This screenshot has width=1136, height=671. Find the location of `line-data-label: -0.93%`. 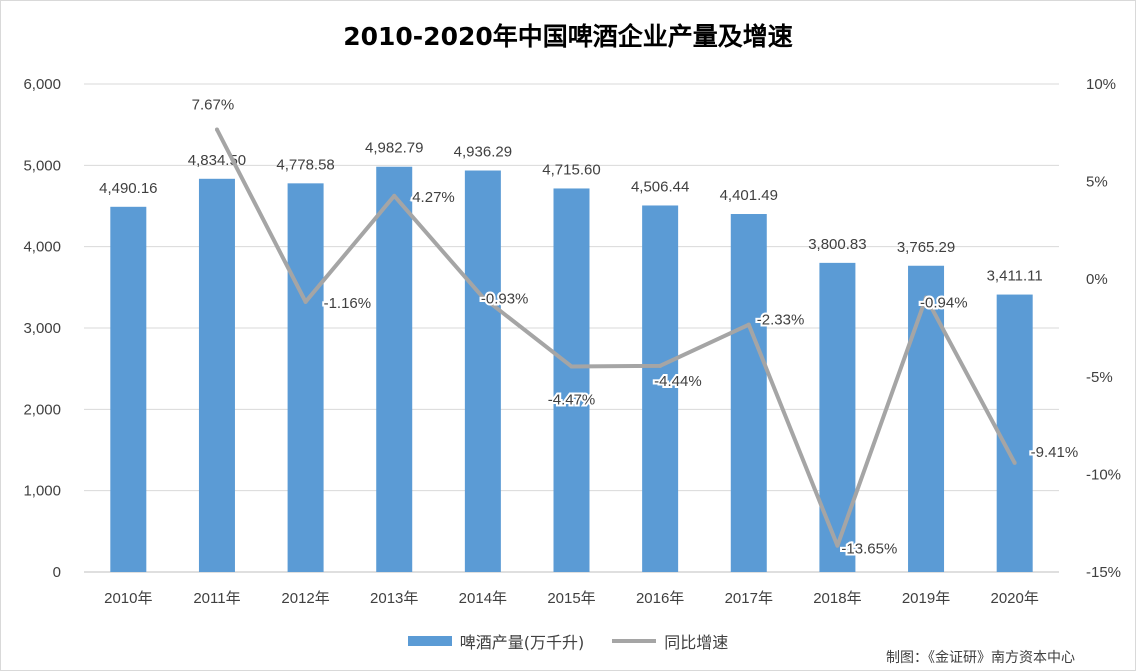

line-data-label: -0.93% is located at coordinates (505, 298).